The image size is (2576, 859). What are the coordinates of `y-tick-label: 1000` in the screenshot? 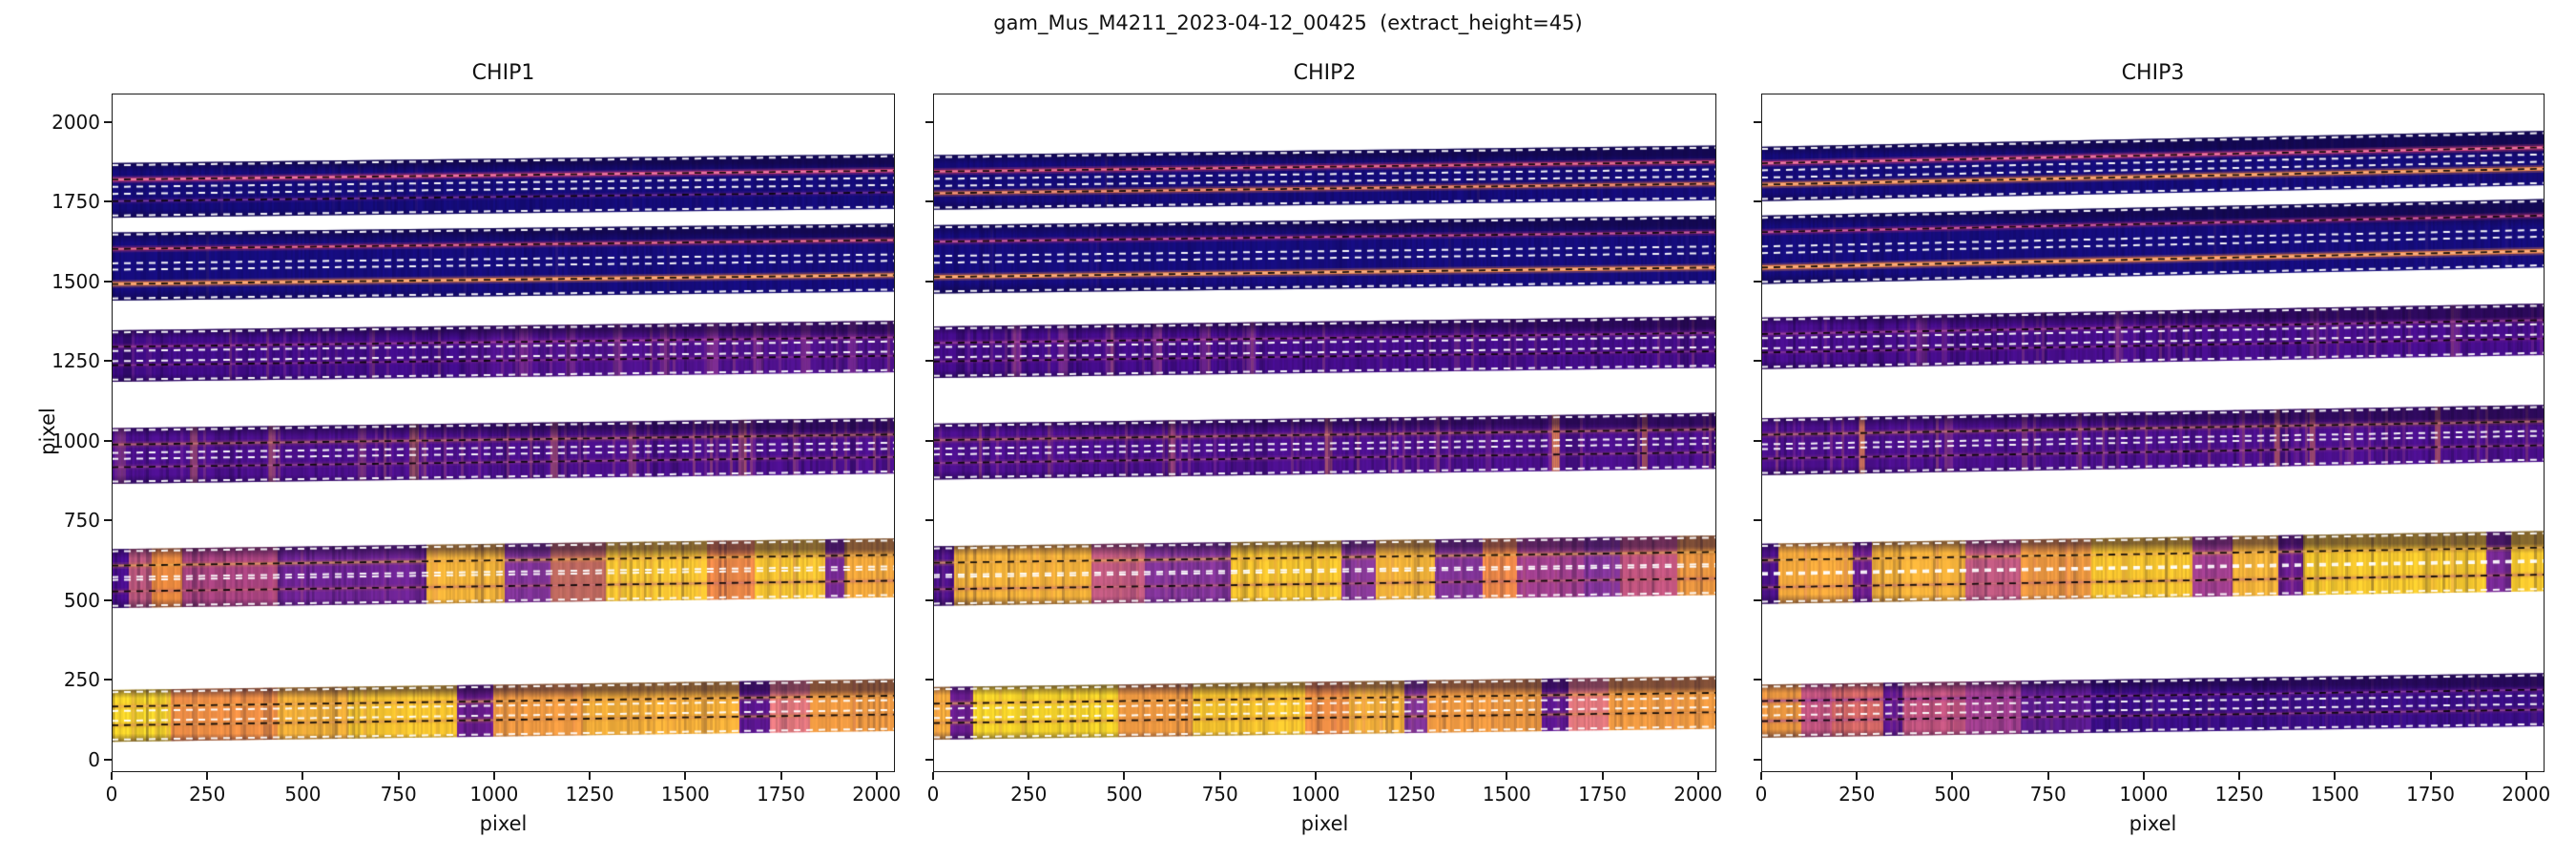 It's located at (76, 440).